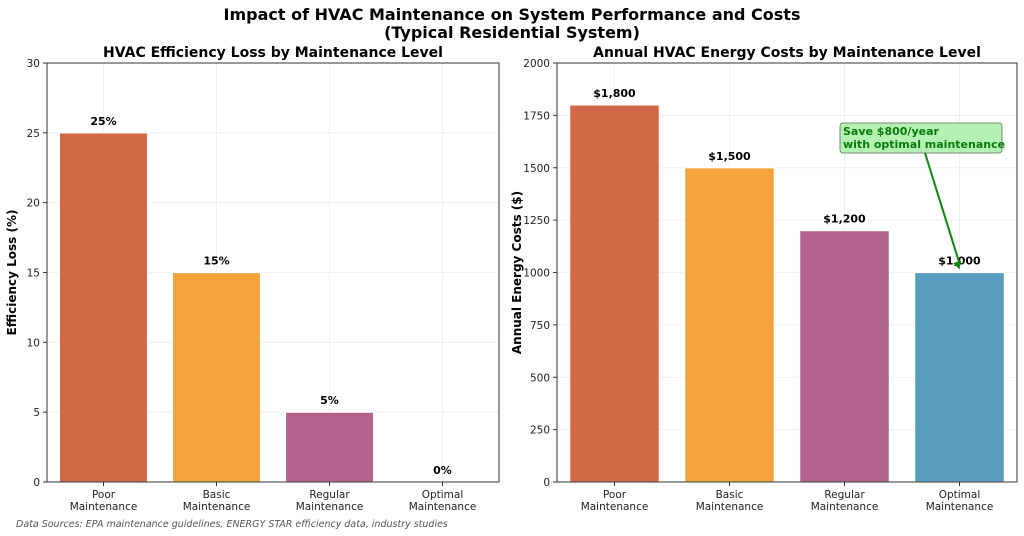 This screenshot has height=536, width=1024. Describe the element at coordinates (36, 413) in the screenshot. I see `y-tick-label: 5` at that location.